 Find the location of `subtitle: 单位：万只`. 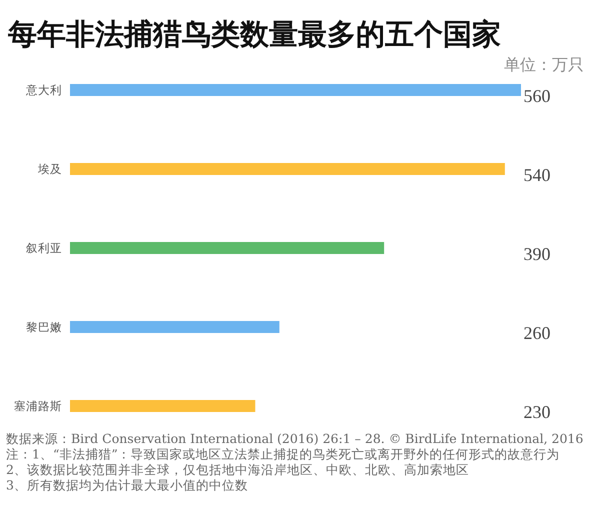

subtitle: 单位：万只 is located at coordinates (544, 64).